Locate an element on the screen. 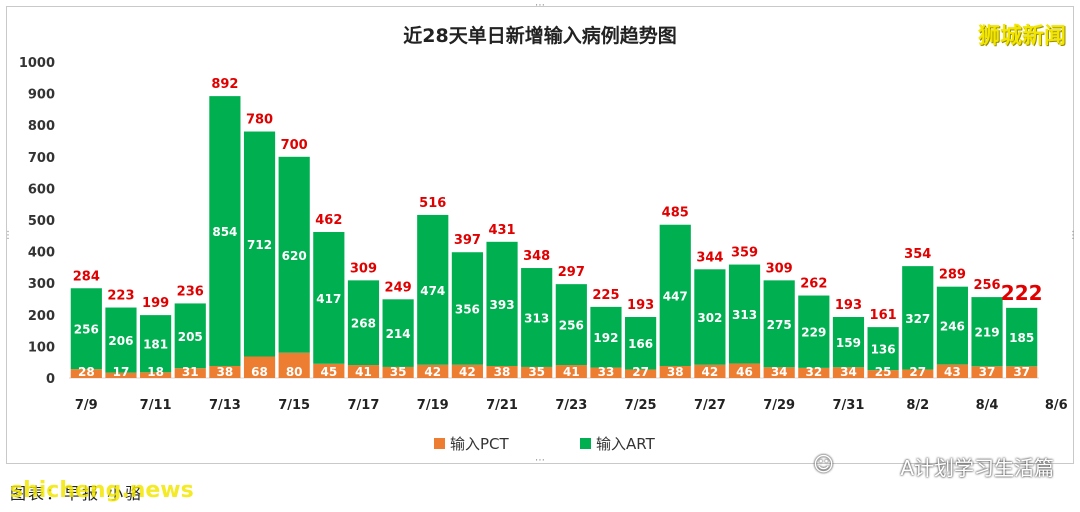 The image size is (1080, 512). data-label-pct: 32 is located at coordinates (813, 372).